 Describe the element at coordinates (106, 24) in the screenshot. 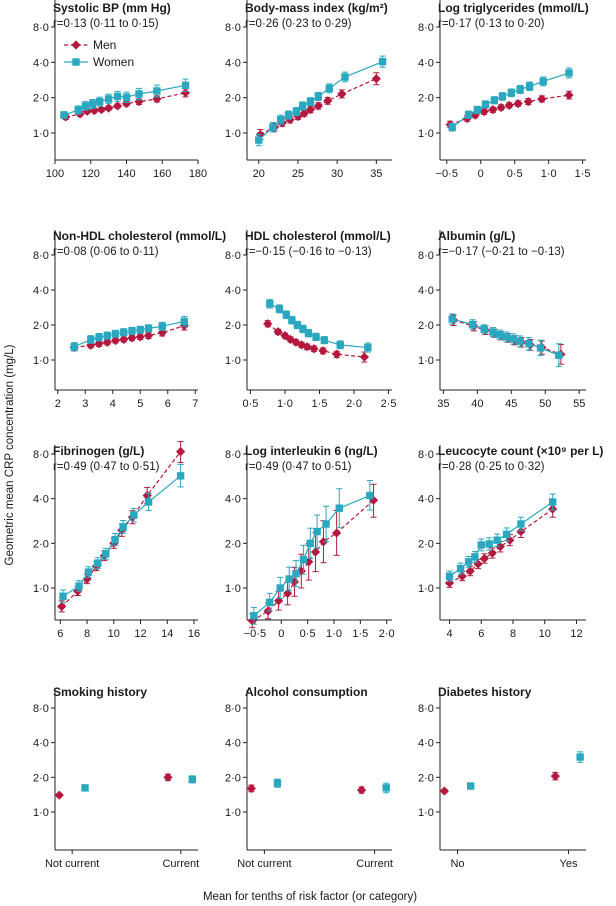

I see `panel-stat: r=0·13 (0·11 to 0·15)` at that location.